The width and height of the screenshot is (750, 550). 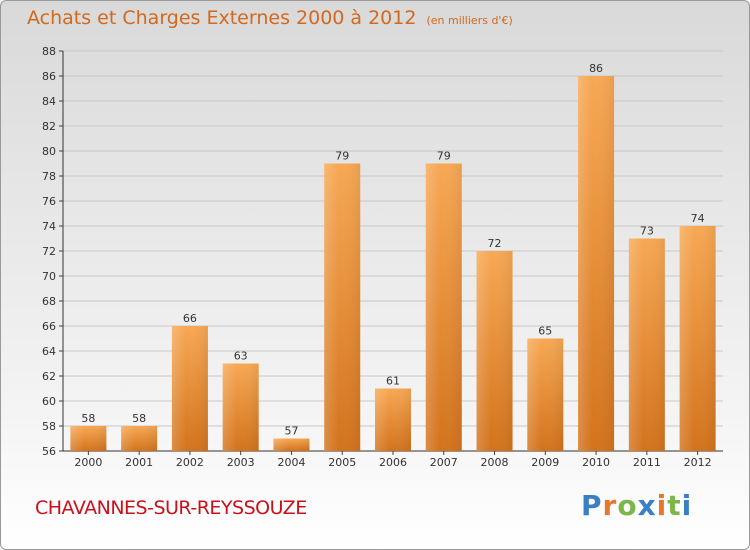 I want to click on logo-letter: x, so click(x=647, y=505).